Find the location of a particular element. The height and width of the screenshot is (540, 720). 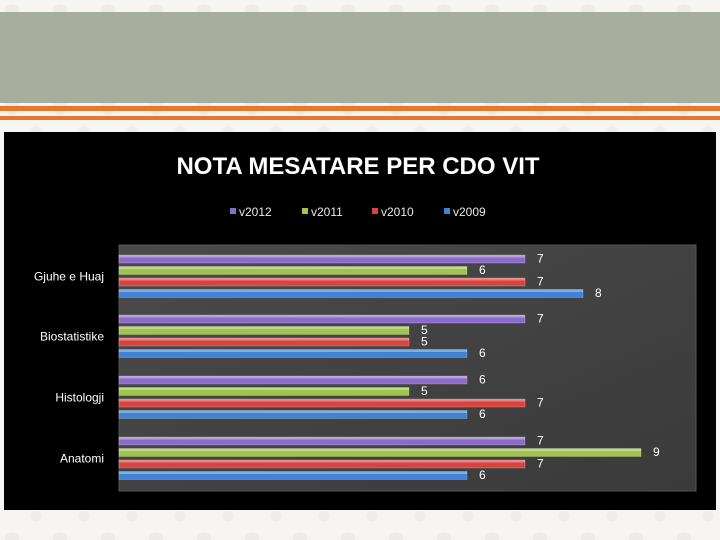

bar-v2012-biostatistike is located at coordinates (322, 319).